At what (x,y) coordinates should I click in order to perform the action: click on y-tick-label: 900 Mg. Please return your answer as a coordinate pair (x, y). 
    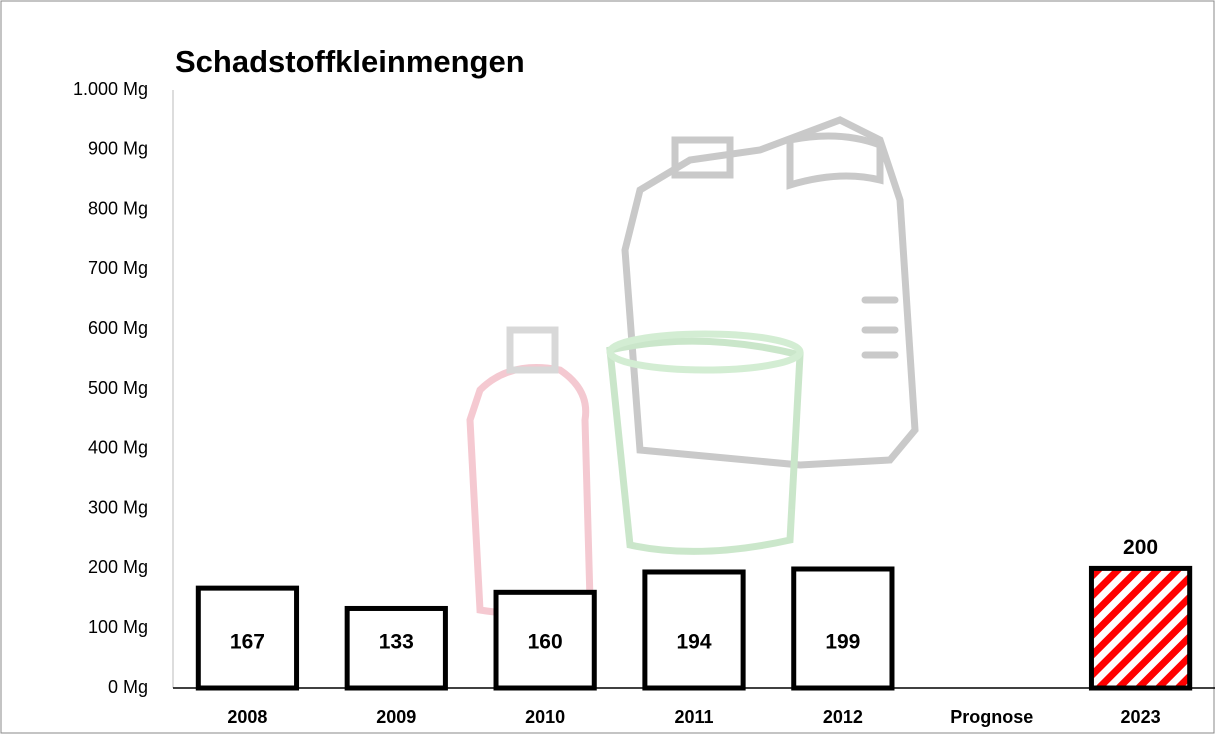
    Looking at the image, I should click on (118, 149).